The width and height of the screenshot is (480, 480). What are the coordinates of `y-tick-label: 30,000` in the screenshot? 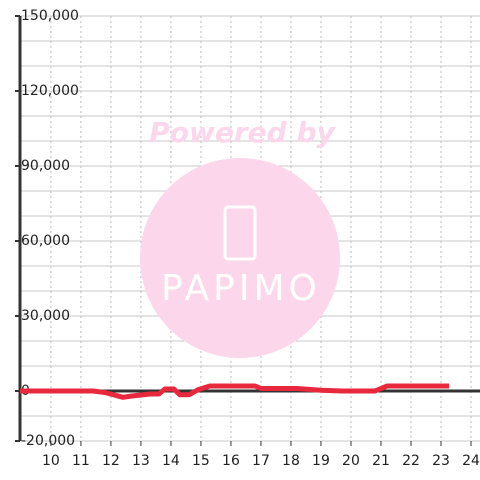 It's located at (45, 316).